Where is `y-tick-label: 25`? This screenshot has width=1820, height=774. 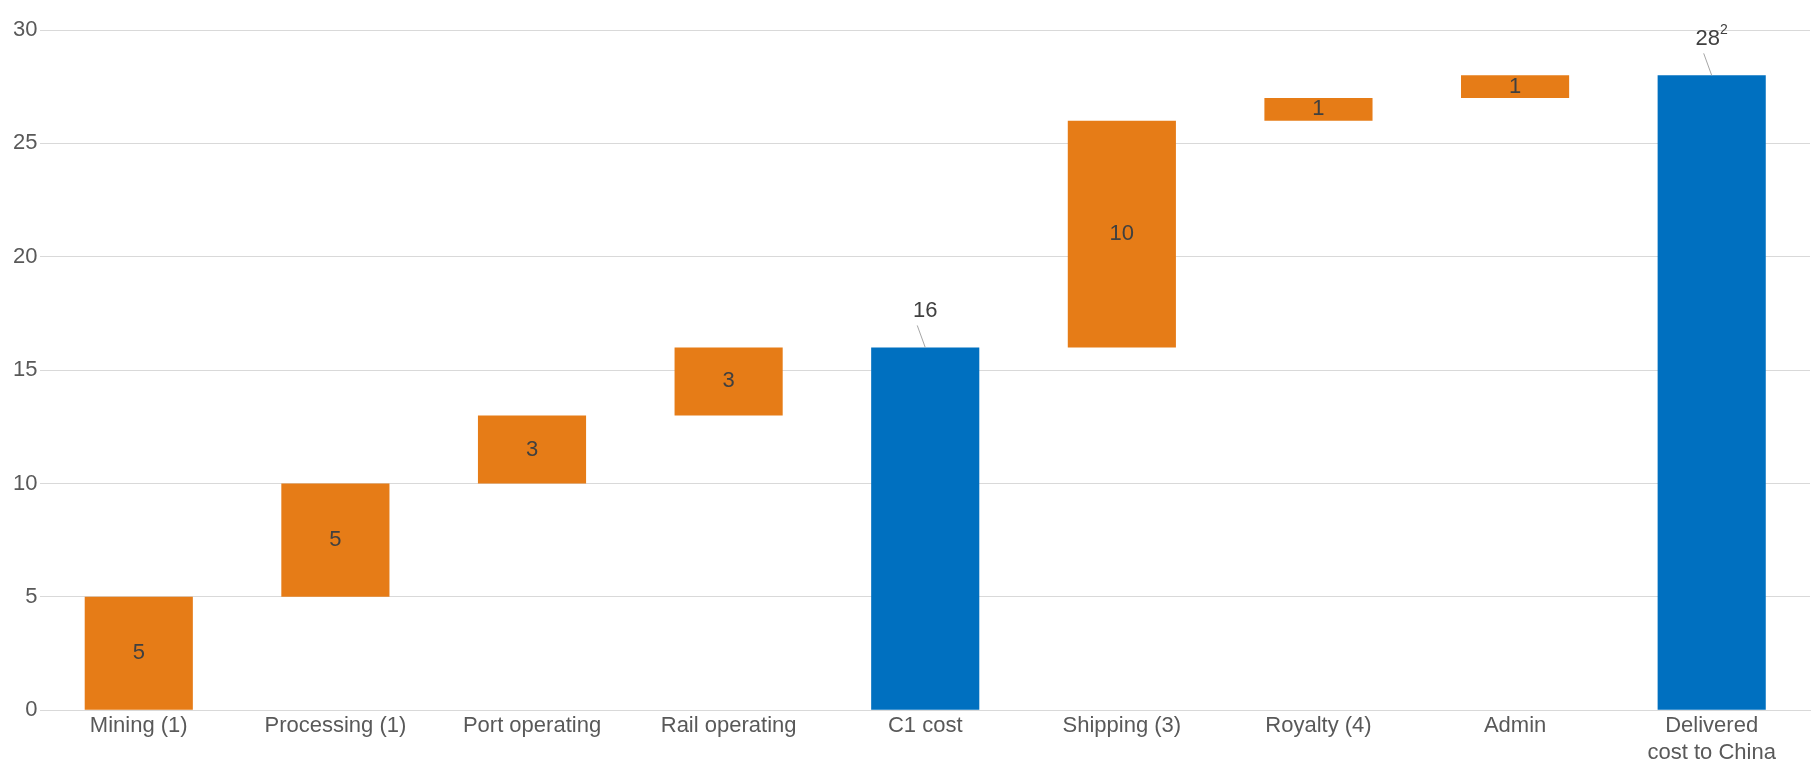
y-tick-label: 25 is located at coordinates (25, 142).